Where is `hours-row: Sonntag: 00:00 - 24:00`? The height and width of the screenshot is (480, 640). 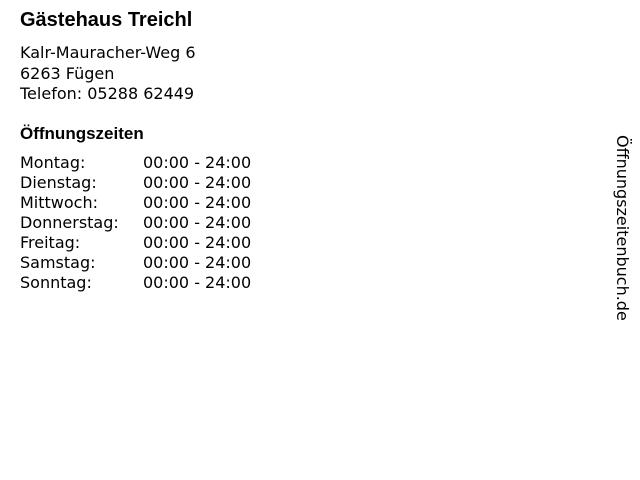
hours-row: Sonntag: 00:00 - 24:00 is located at coordinates (135, 283).